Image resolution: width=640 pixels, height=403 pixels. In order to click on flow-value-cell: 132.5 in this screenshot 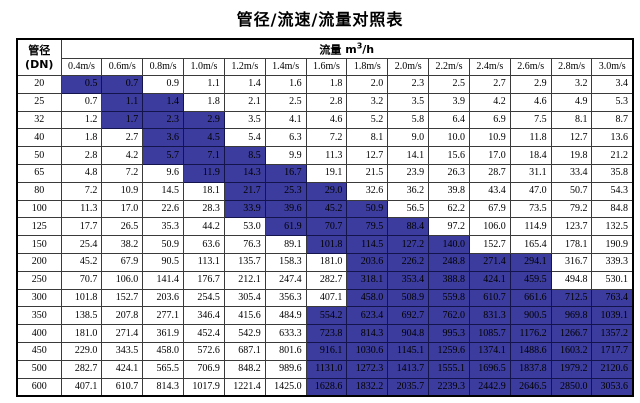, I will do `click(612, 227)`.